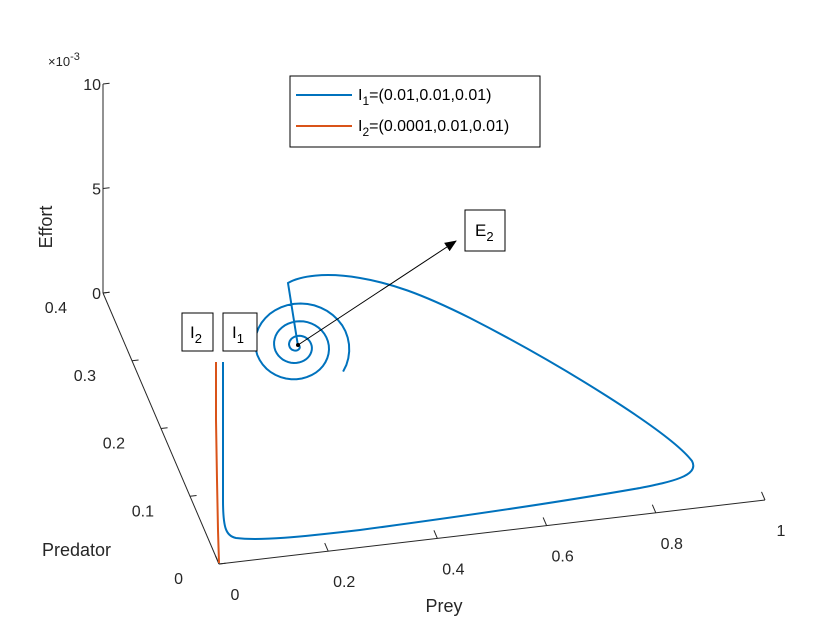 This screenshot has width=840, height=630. Describe the element at coordinates (217, 463) in the screenshot. I see `series-line-i2` at that location.